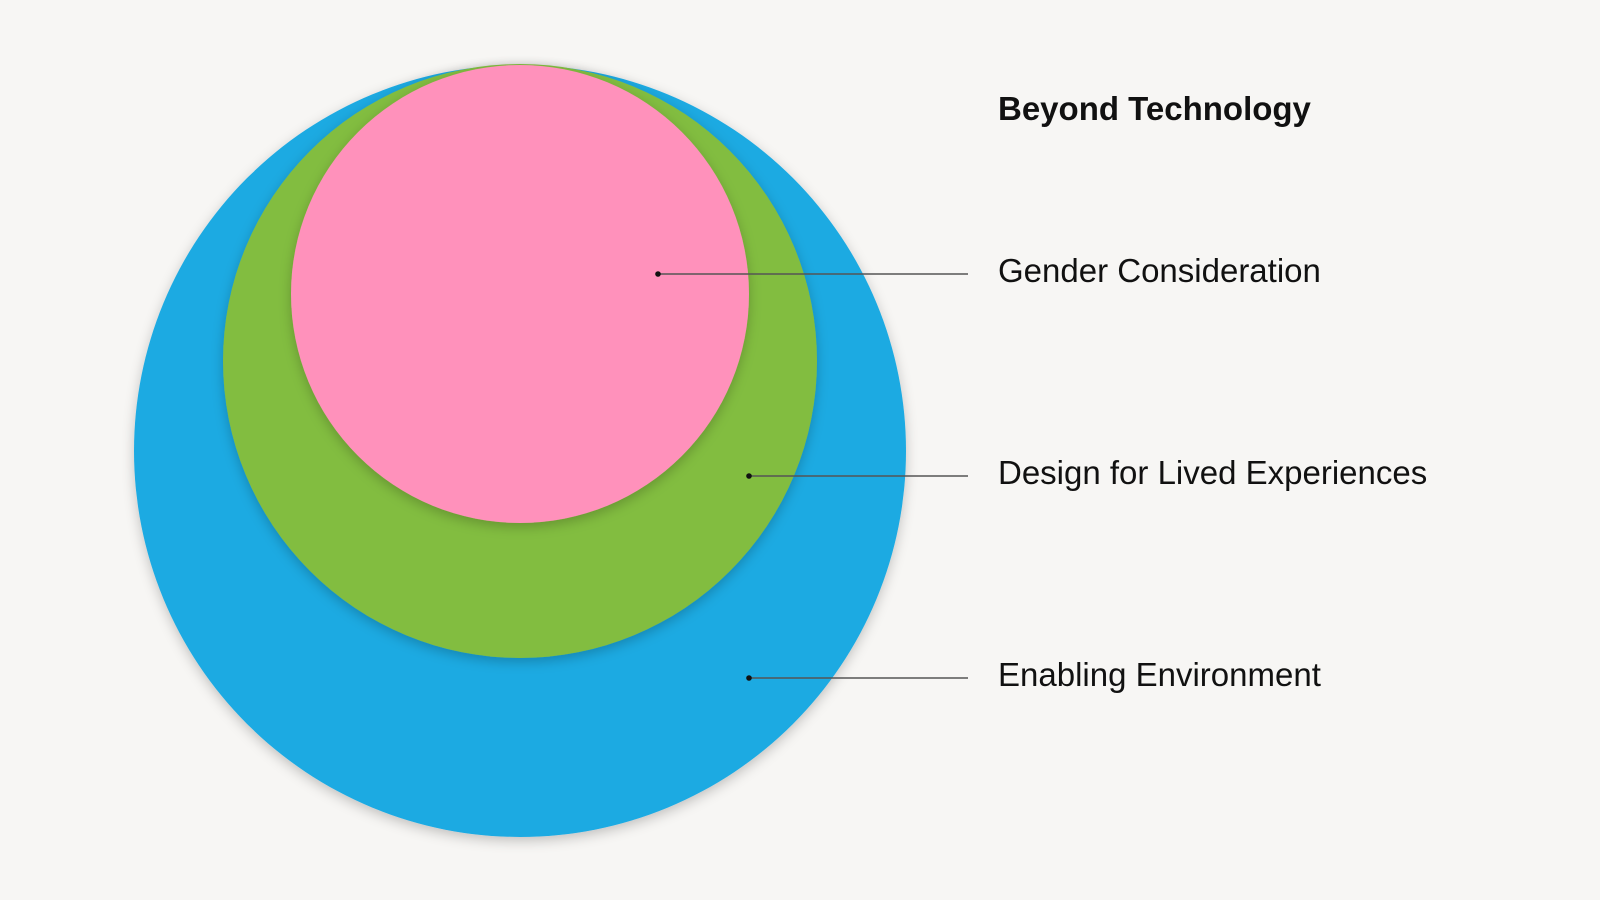 This screenshot has width=1600, height=900. I want to click on label-design-for-lived-experiences: Design for Lived Experiences, so click(1213, 472).